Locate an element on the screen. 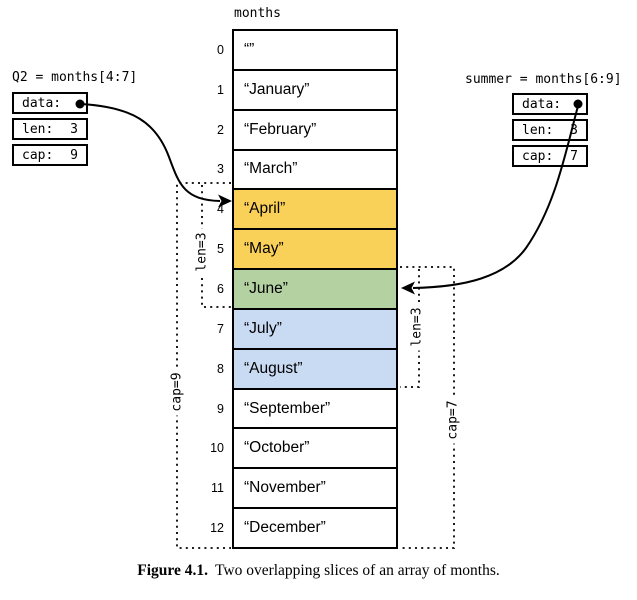 The height and width of the screenshot is (600, 637). q2-cap-row: cap: 9 is located at coordinates (50, 155).